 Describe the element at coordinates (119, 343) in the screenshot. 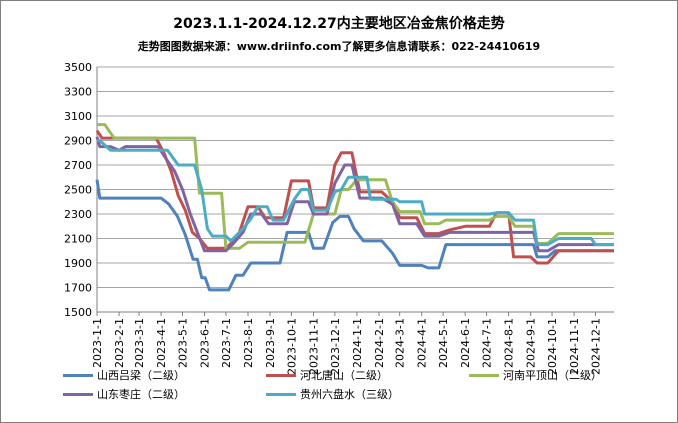

I see `x-tick-label: 2023-2-1` at that location.